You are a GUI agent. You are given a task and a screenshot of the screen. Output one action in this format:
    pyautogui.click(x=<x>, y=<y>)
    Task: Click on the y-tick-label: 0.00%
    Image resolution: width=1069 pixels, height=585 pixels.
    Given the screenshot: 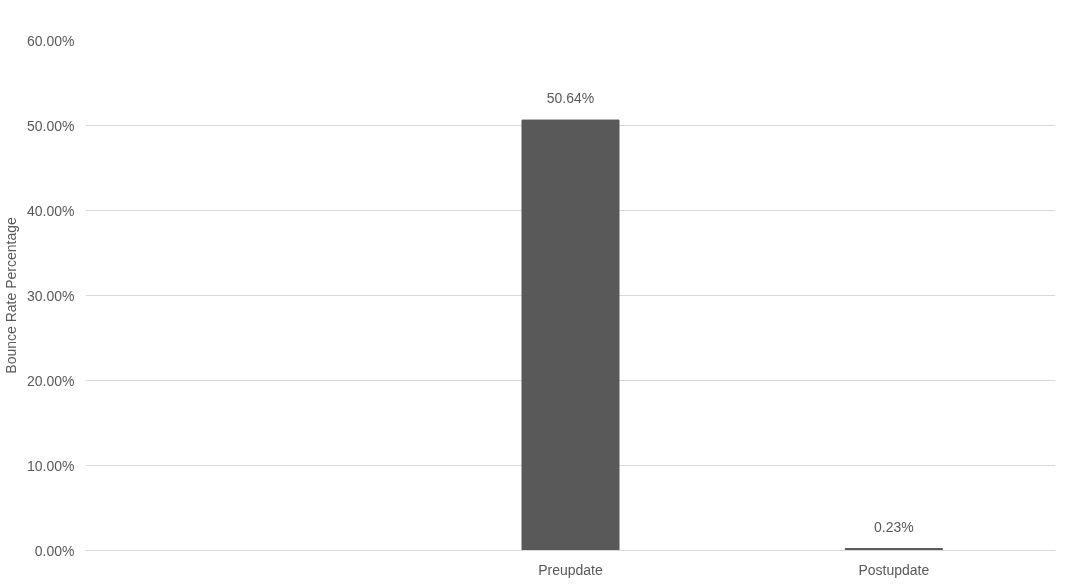 What is the action you would take?
    pyautogui.click(x=54, y=550)
    